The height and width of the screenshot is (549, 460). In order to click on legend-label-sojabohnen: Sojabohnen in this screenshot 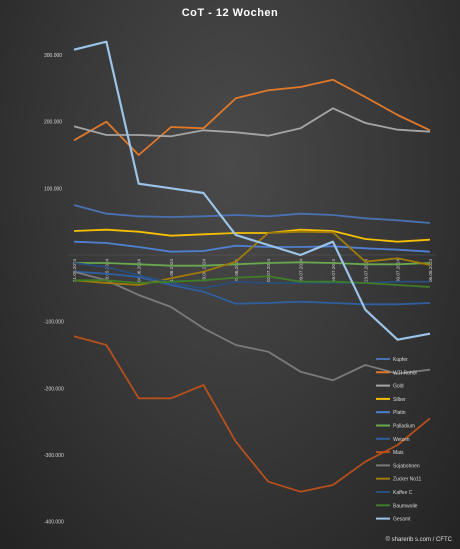, I will do `click(406, 466)`.